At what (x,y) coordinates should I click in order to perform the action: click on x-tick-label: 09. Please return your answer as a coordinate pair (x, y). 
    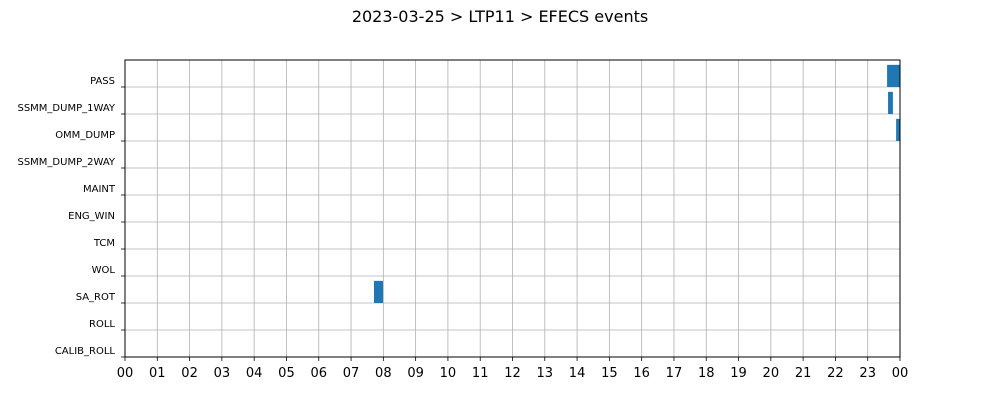
    Looking at the image, I should click on (415, 373).